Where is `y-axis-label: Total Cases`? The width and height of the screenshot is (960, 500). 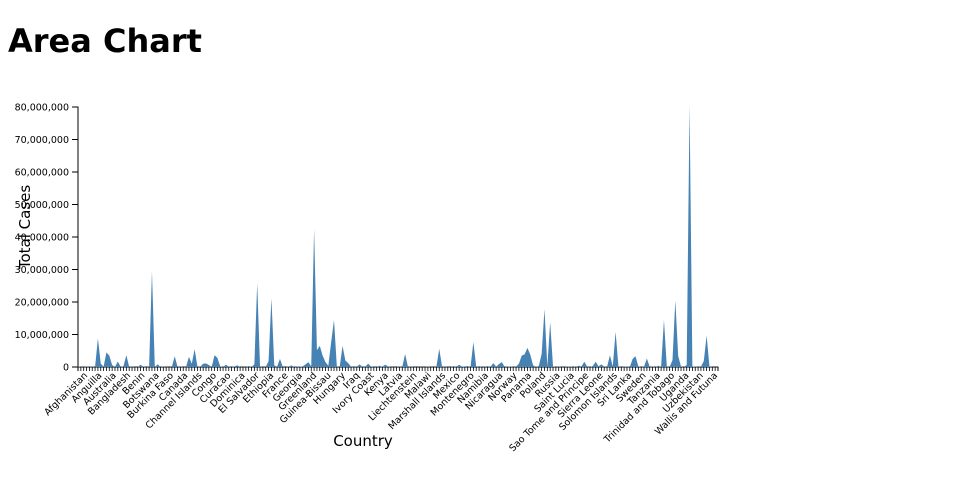
y-axis-label: Total Cases is located at coordinates (25, 228).